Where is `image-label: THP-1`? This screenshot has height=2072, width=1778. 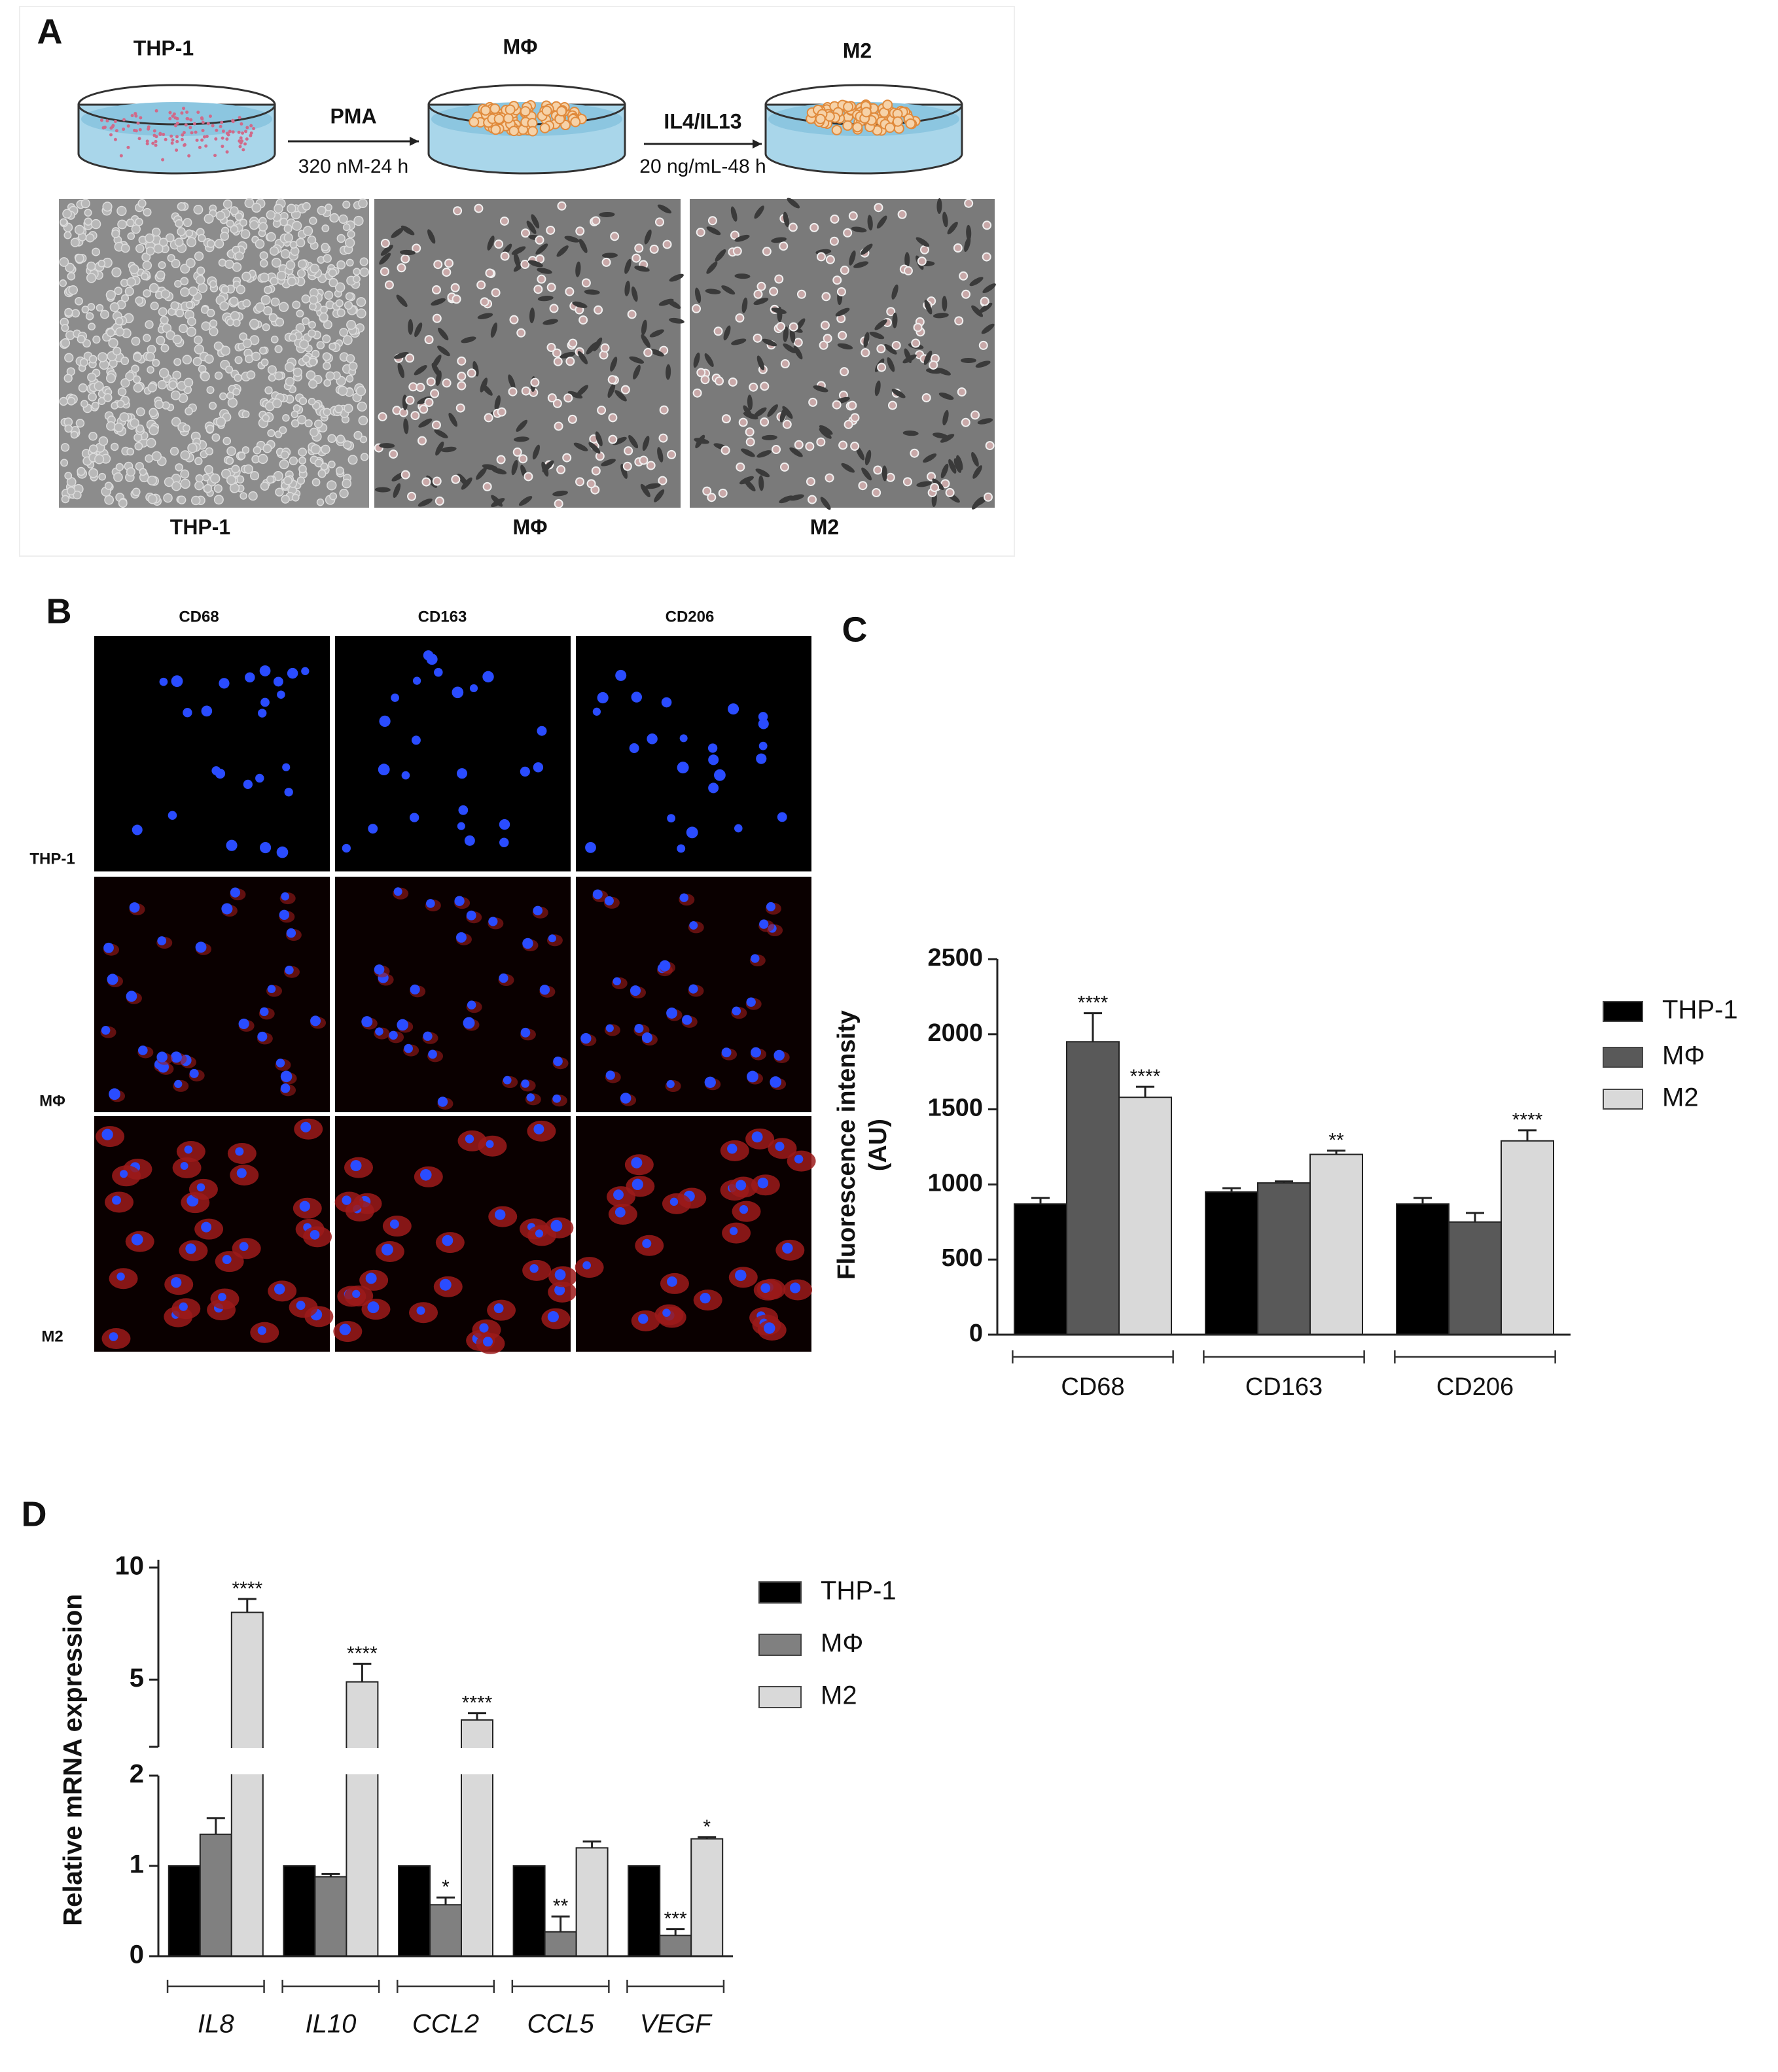 image-label: THP-1 is located at coordinates (200, 526).